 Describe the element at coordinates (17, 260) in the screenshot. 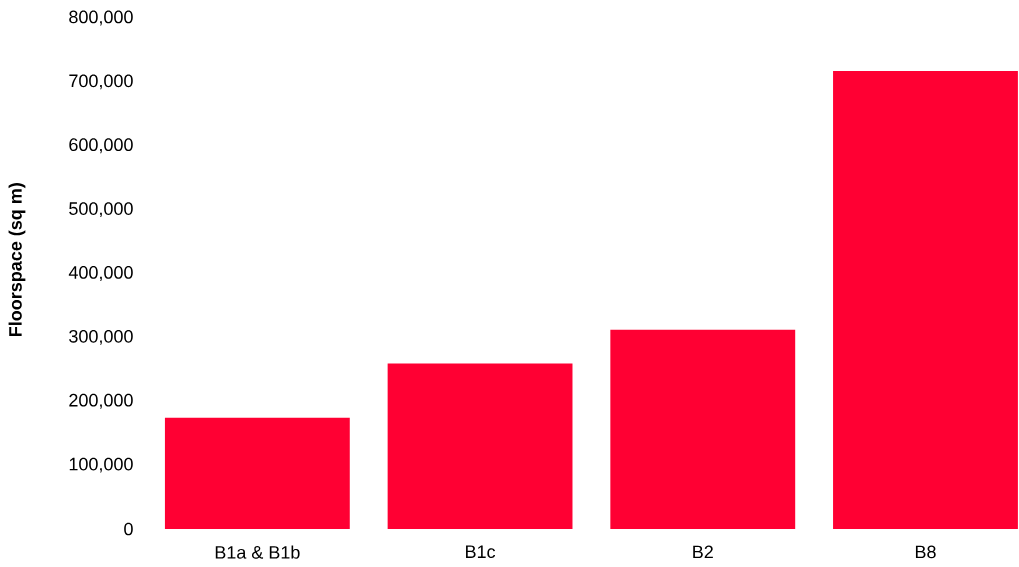

I see `y-axis-title: Floorspace (sq m)` at that location.